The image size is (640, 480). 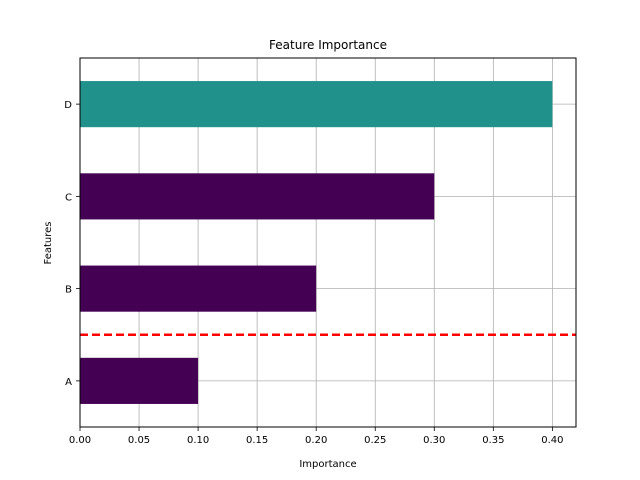 I want to click on y-tick-label-C: C, so click(x=68, y=197).